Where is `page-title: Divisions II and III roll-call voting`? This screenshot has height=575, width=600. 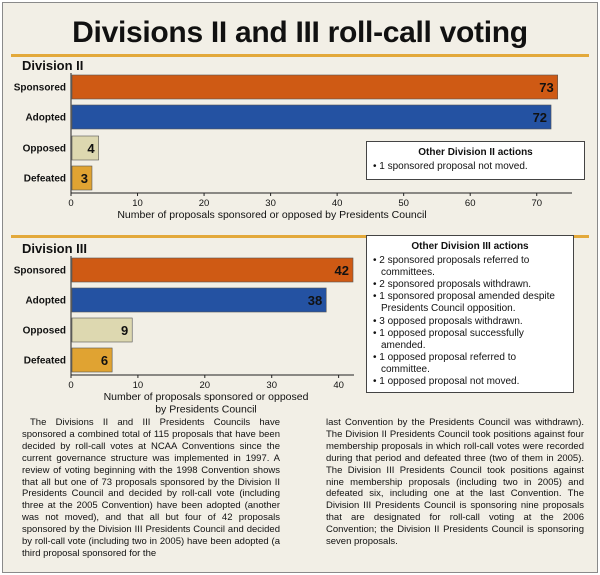 page-title: Divisions II and III roll-call voting is located at coordinates (300, 32).